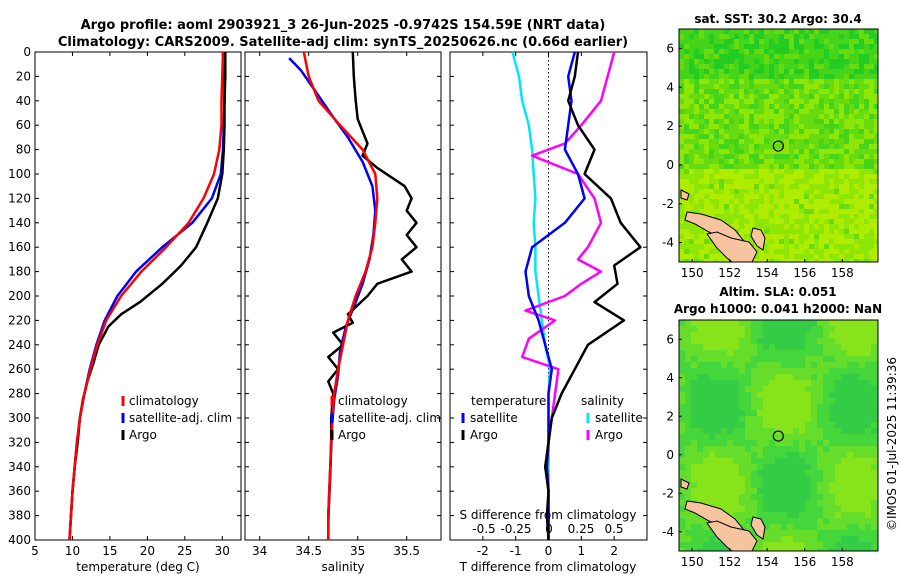 The height and width of the screenshot is (580, 900). Describe the element at coordinates (308, 551) in the screenshot. I see `x-tick-label: 34.5` at that location.